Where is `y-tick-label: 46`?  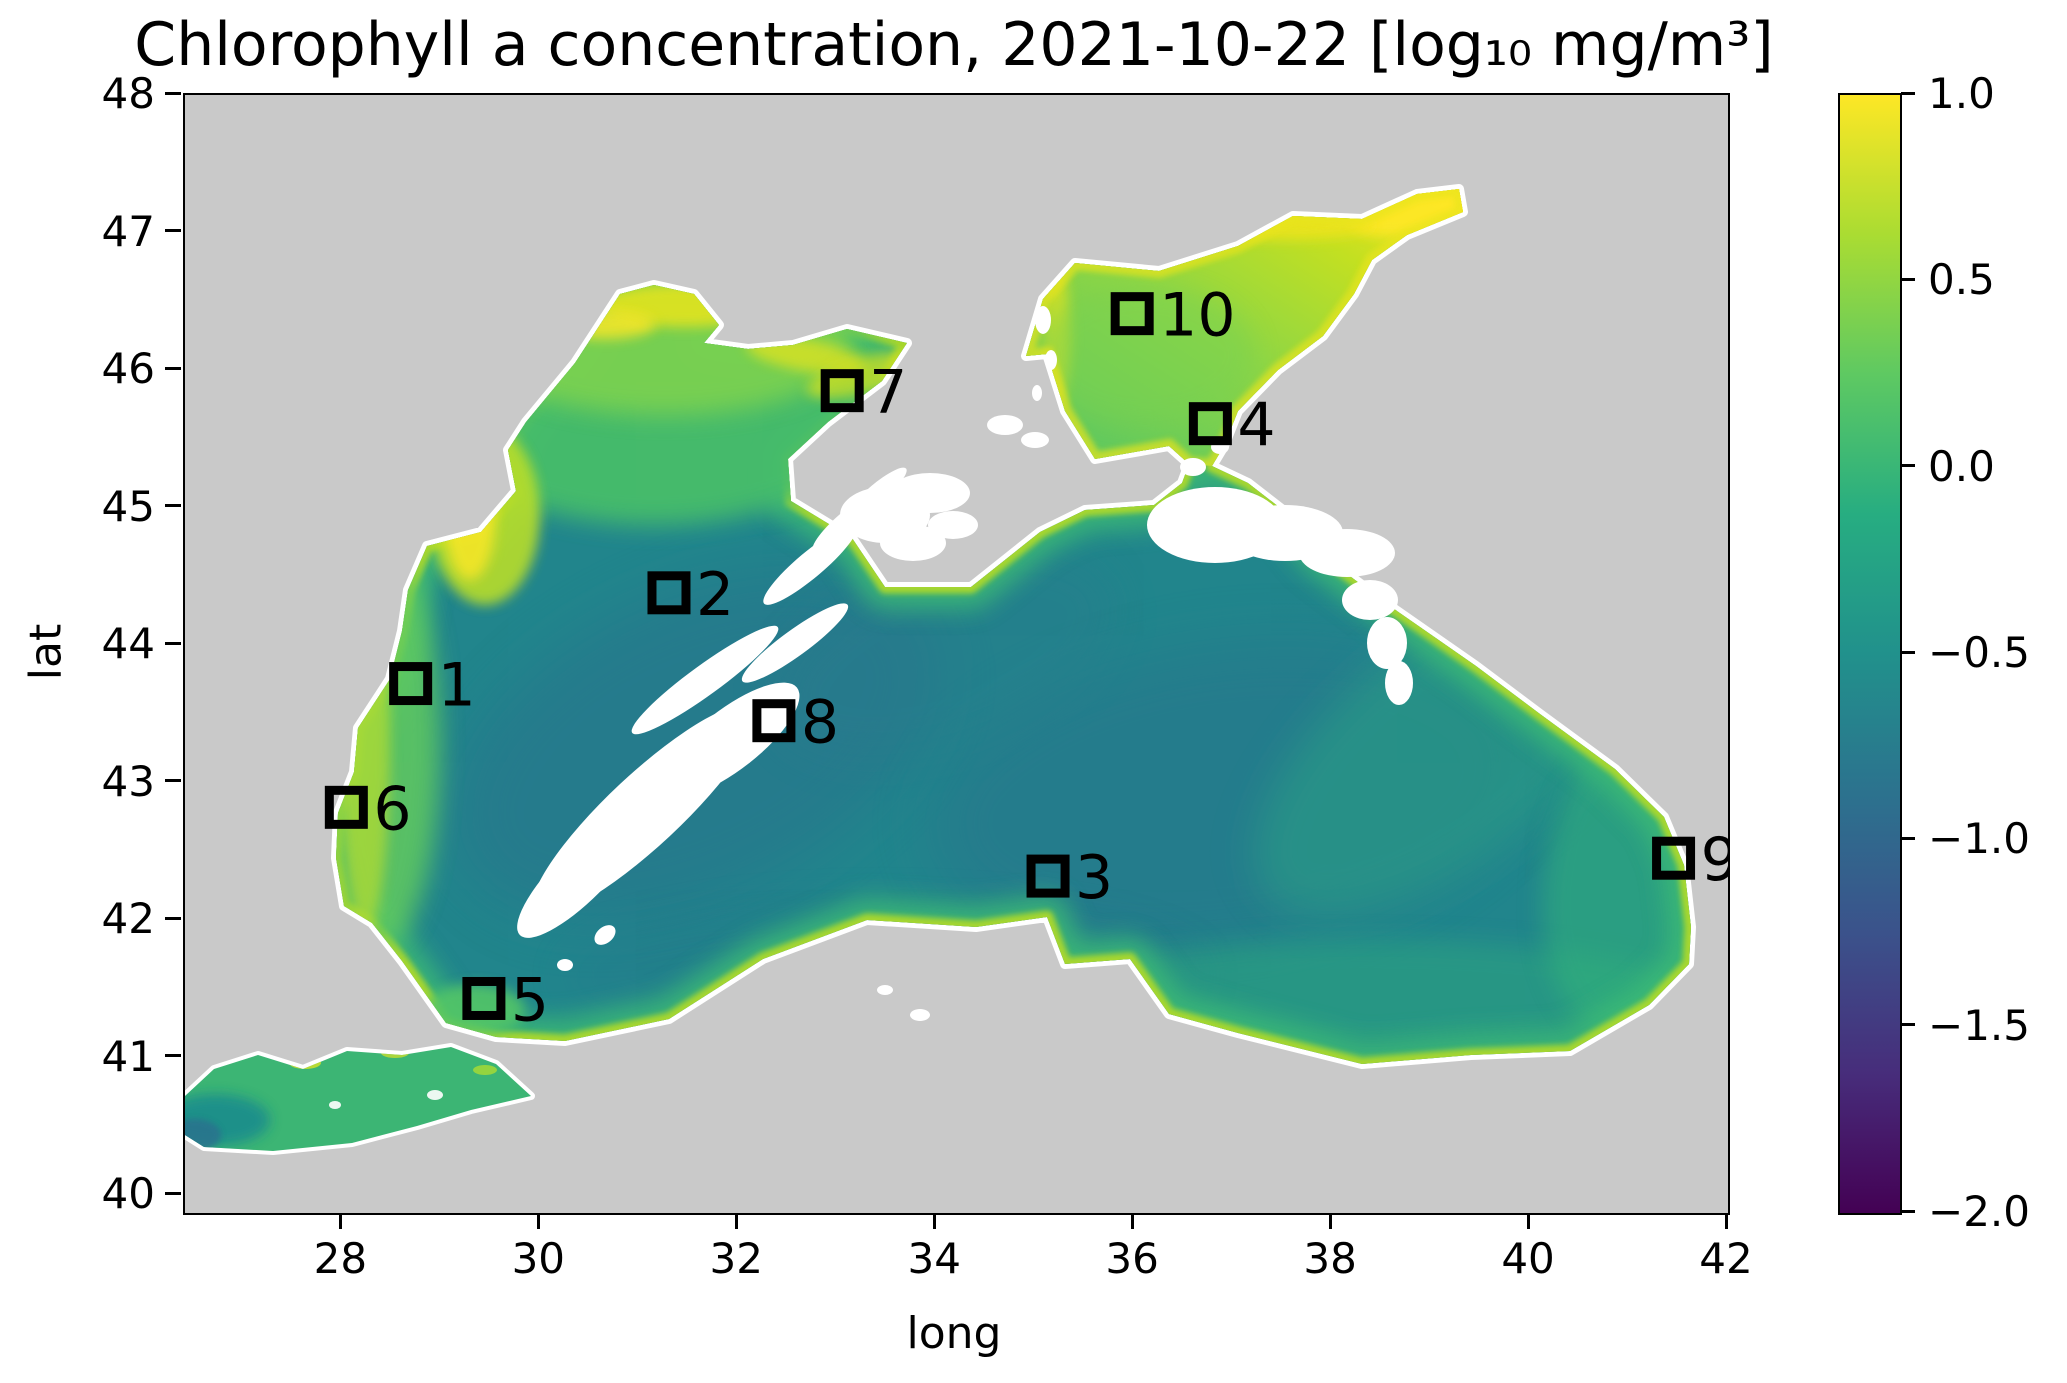 y-tick-label: 46 is located at coordinates (128, 369).